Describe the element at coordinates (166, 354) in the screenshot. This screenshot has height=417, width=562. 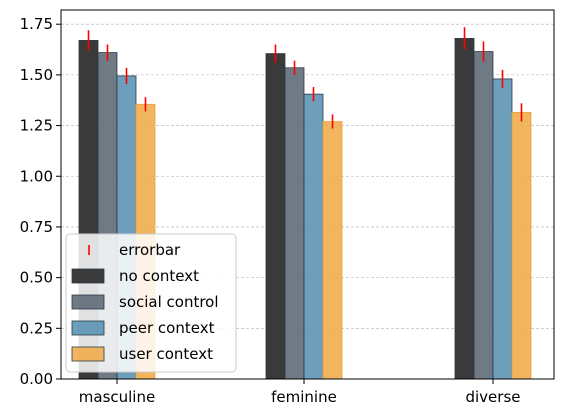
I see `legend-label: user context` at that location.